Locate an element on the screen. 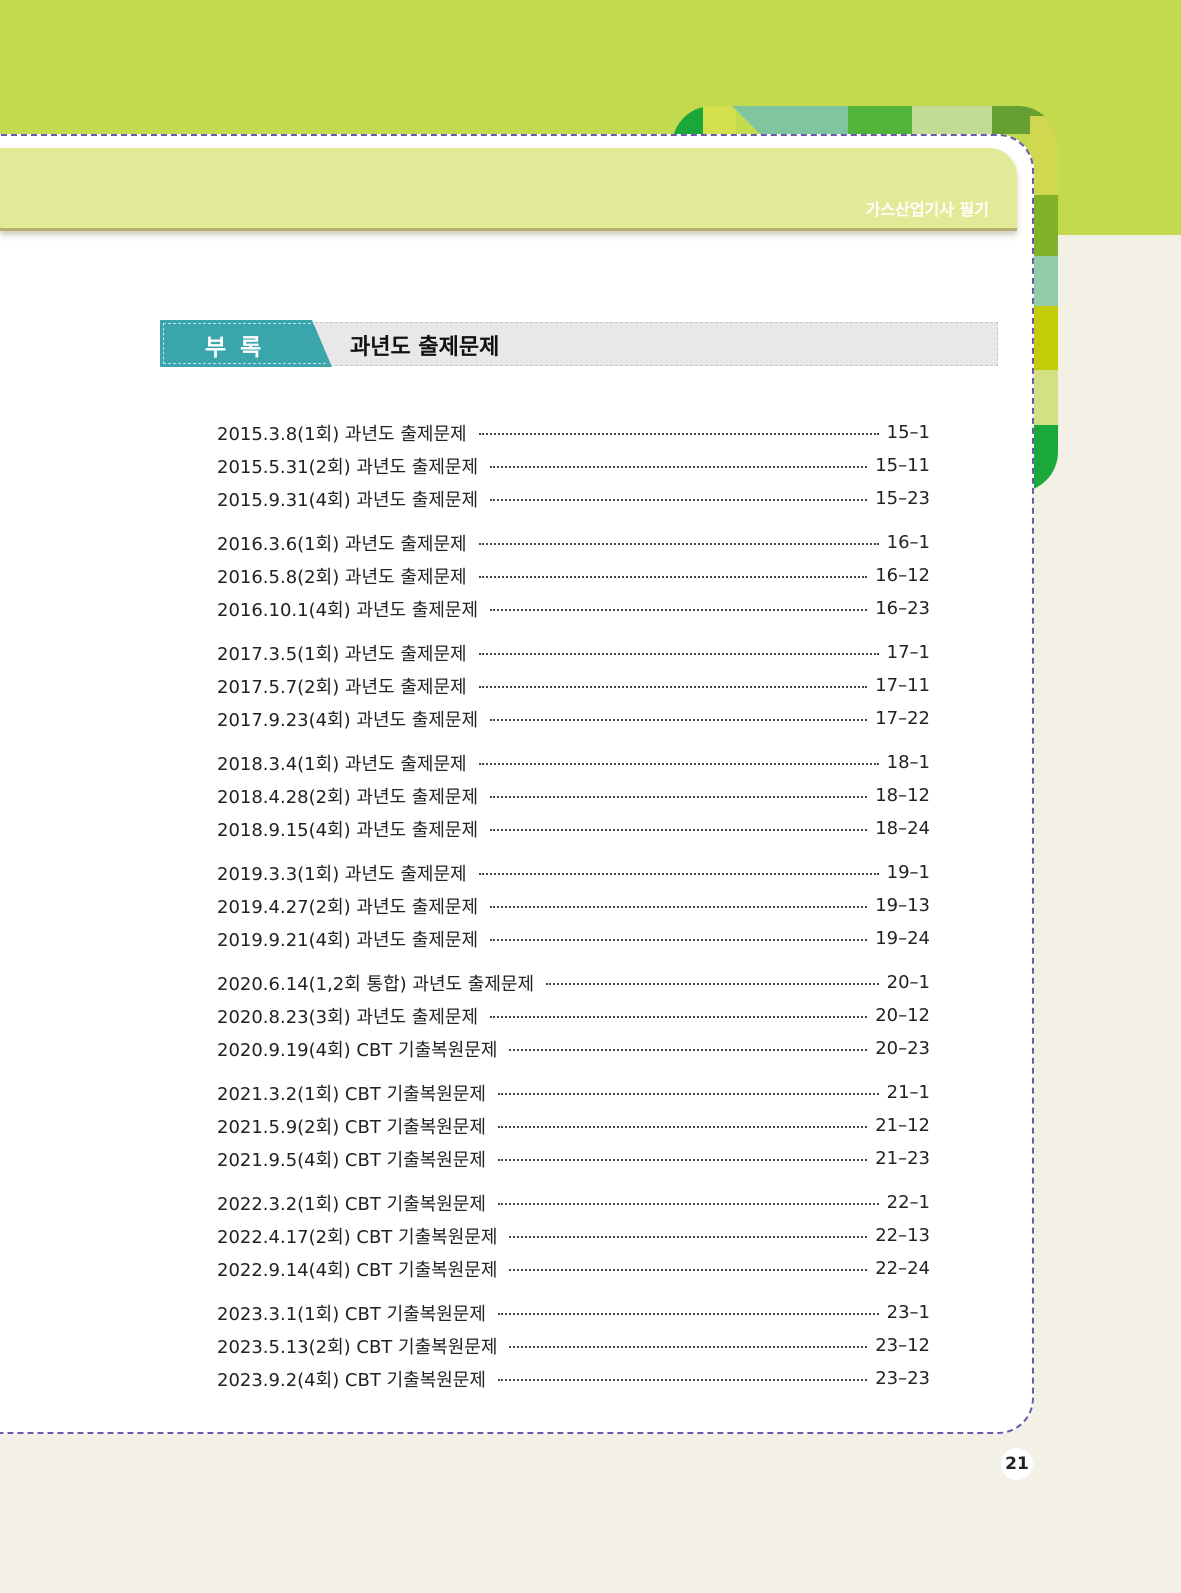  toc-entry: 2018.9.15(4회) 과년도 출제문제 18–24 is located at coordinates (573, 828).